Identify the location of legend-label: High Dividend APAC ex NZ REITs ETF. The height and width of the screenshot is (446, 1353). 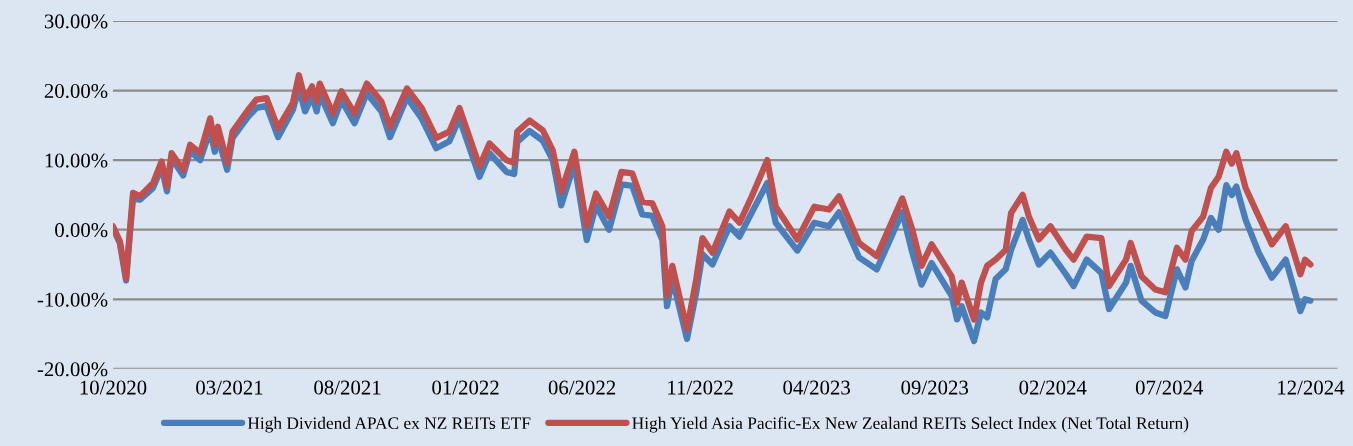
(389, 424).